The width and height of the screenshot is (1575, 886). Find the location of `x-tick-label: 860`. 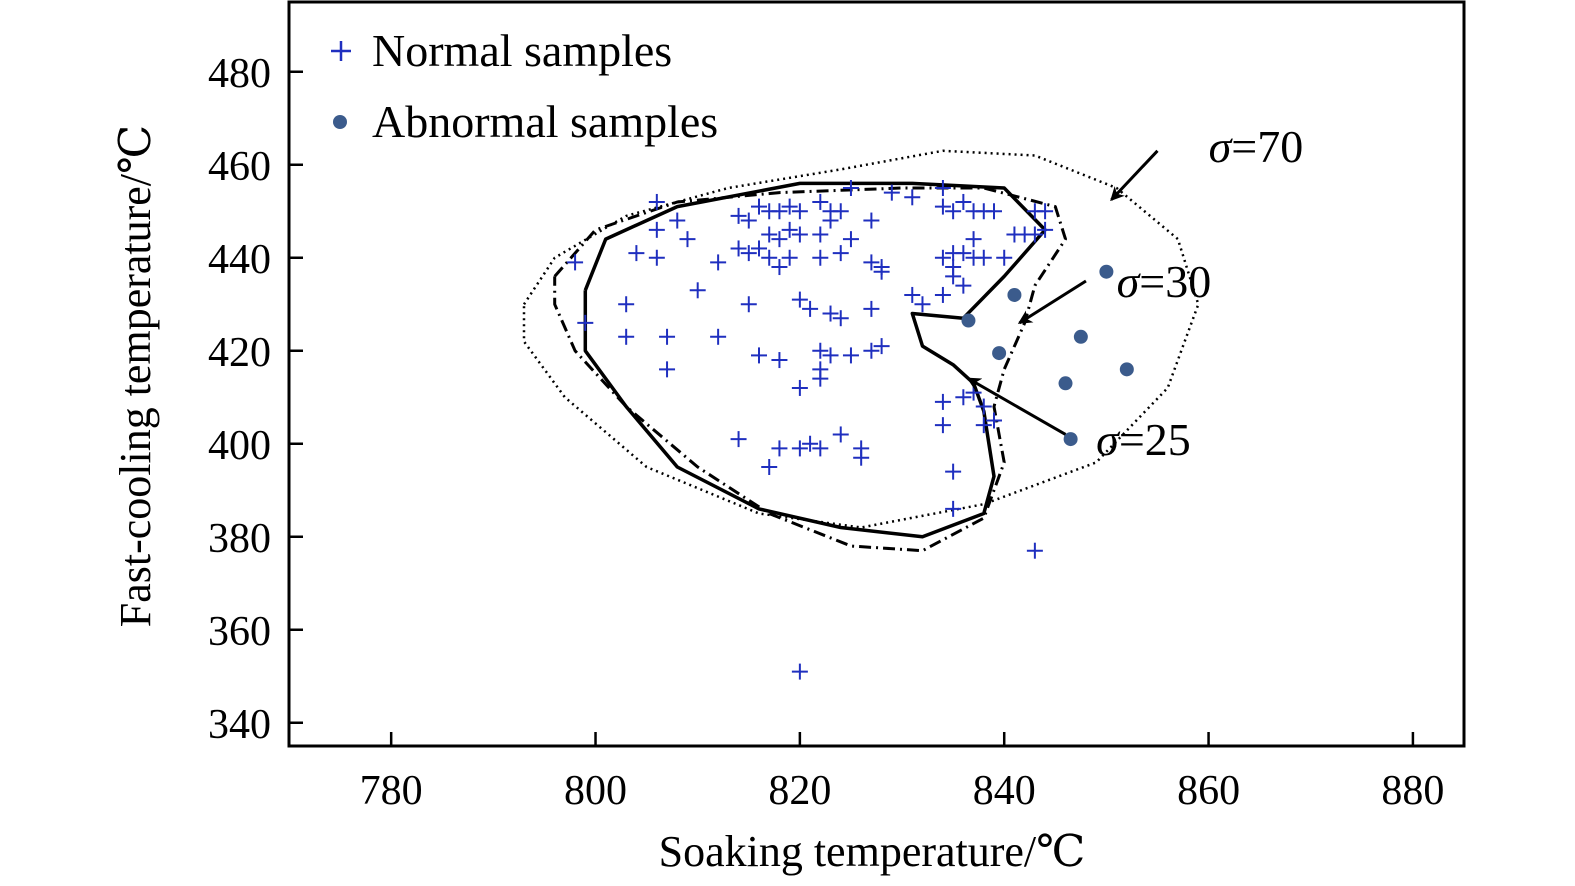

x-tick-label: 860 is located at coordinates (1208, 791).